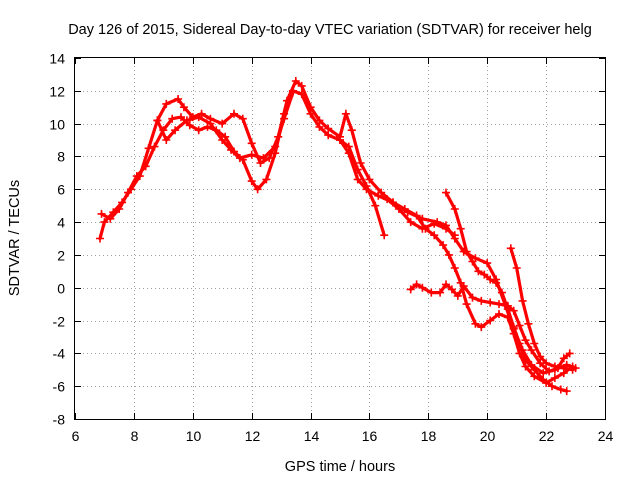 The image size is (640, 480). I want to click on y-tick-label: -2, so click(59, 322).